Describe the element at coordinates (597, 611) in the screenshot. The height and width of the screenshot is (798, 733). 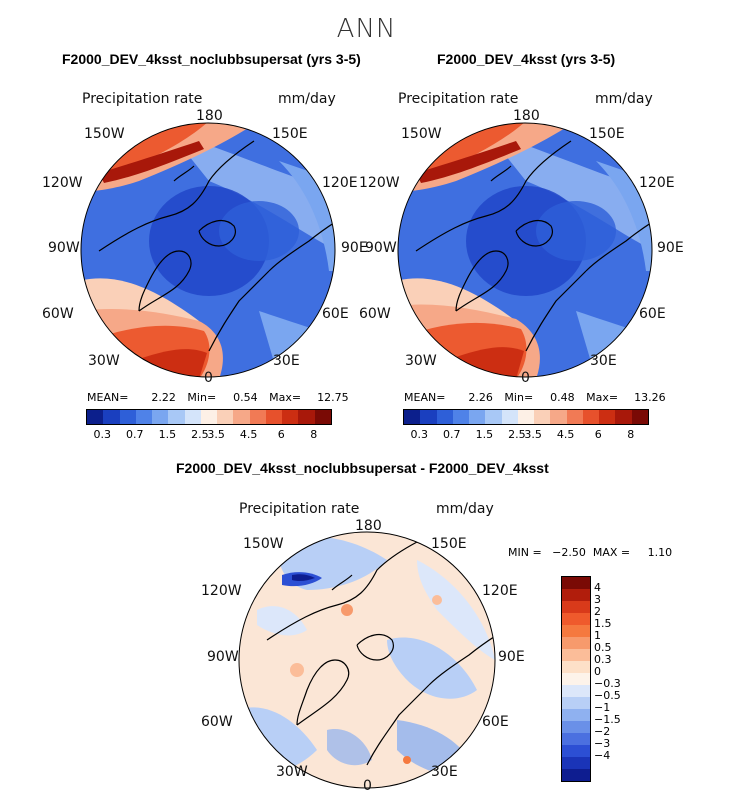
I see `diff-colorbar-tick-label: 2` at that location.